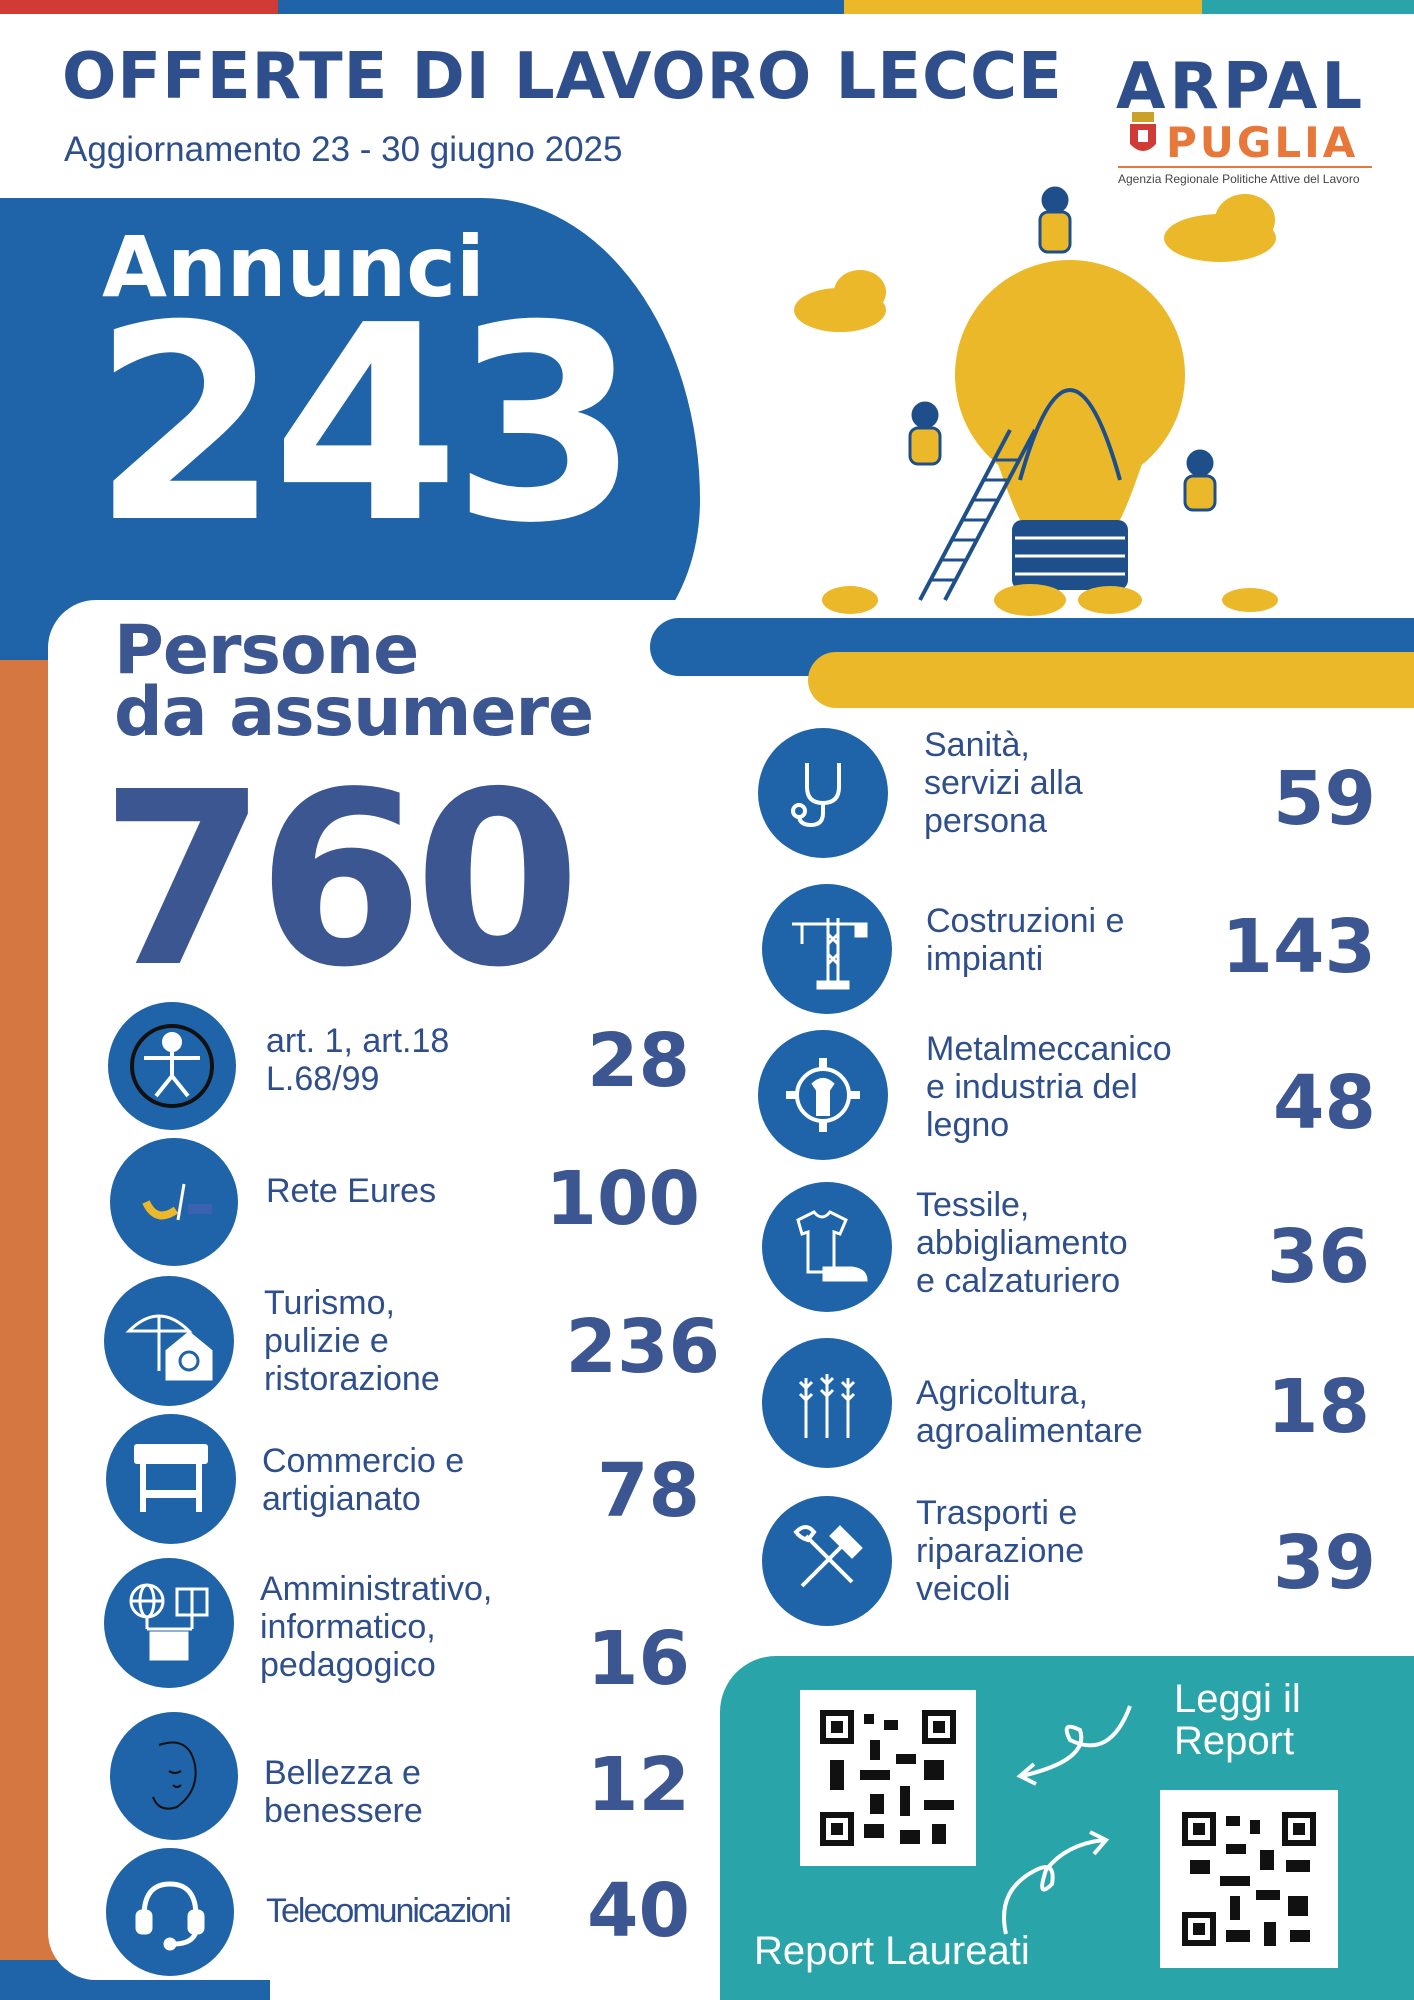  I want to click on cat-label-trasporti: Trasporti e riparazione veicoli, so click(1000, 1551).